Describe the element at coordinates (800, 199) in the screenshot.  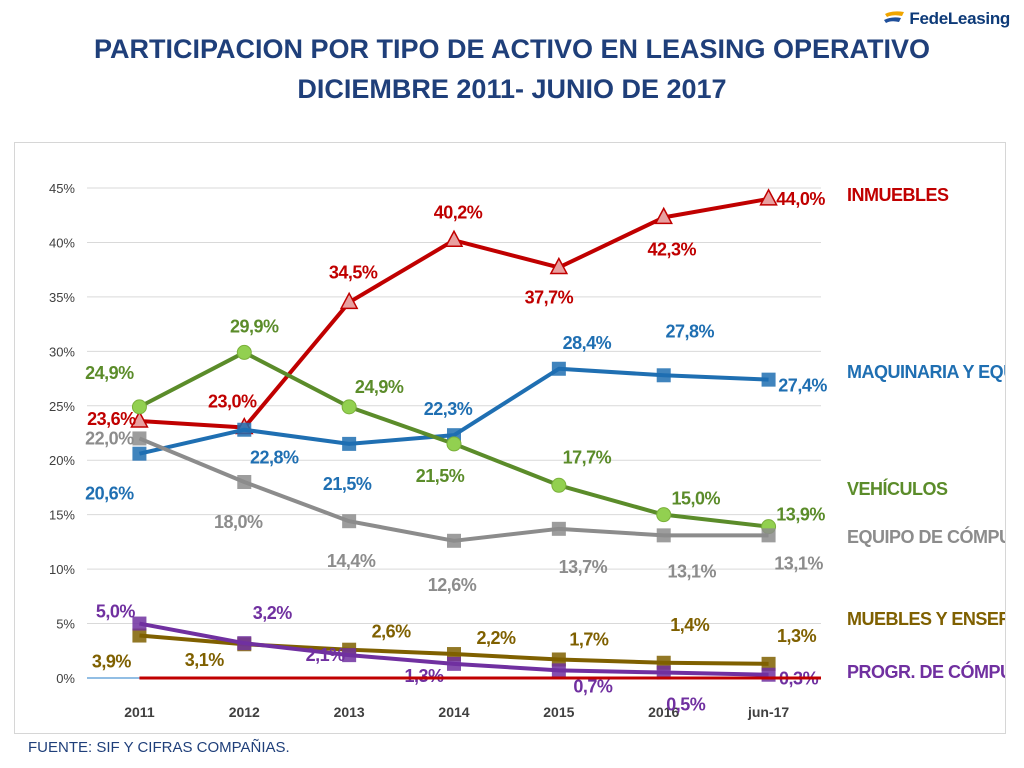
I see `data-label: 44,0%` at that location.